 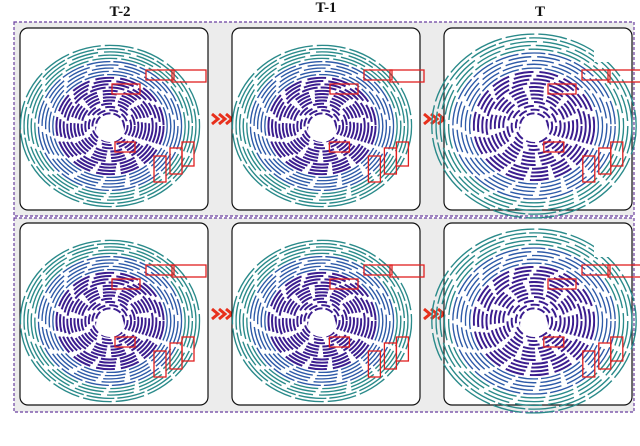 What do you see at coordinates (540, 12) in the screenshot?
I see `column-header: T` at bounding box center [540, 12].